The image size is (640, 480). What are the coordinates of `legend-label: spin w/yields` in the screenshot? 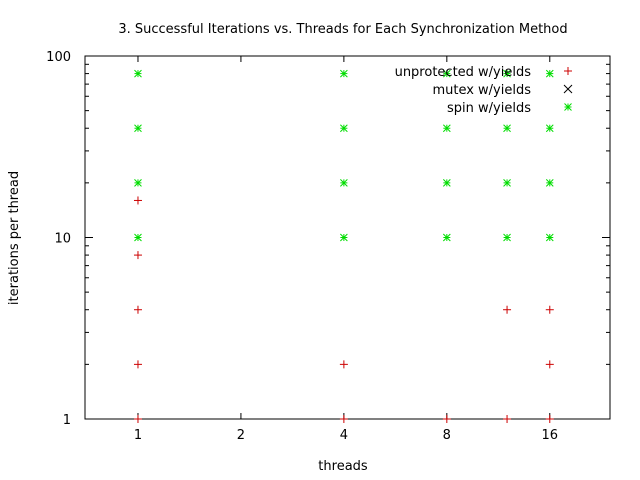 It's located at (489, 108).